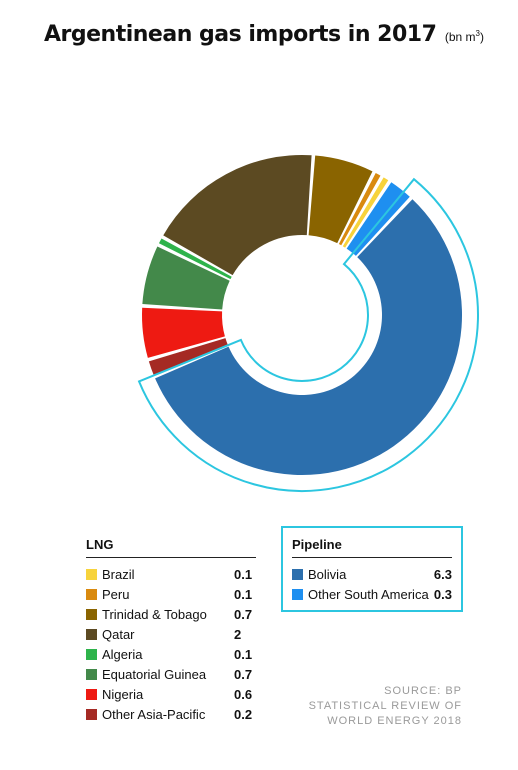 This screenshot has width=518, height=770. Describe the element at coordinates (154, 674) in the screenshot. I see `lng-legend-label: Equatorial Guinea` at that location.